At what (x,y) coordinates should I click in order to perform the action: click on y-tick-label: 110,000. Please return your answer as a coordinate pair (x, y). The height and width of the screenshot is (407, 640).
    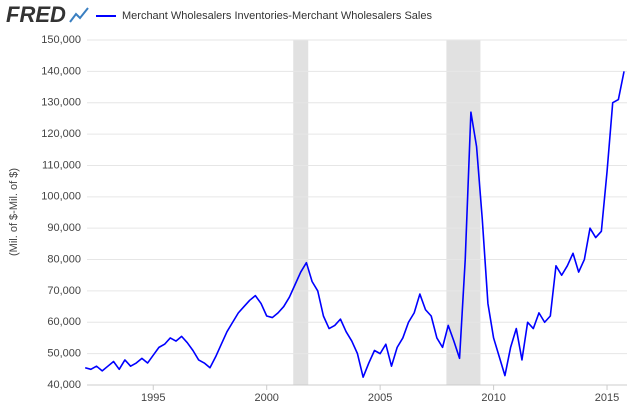
    Looking at the image, I should click on (61, 165).